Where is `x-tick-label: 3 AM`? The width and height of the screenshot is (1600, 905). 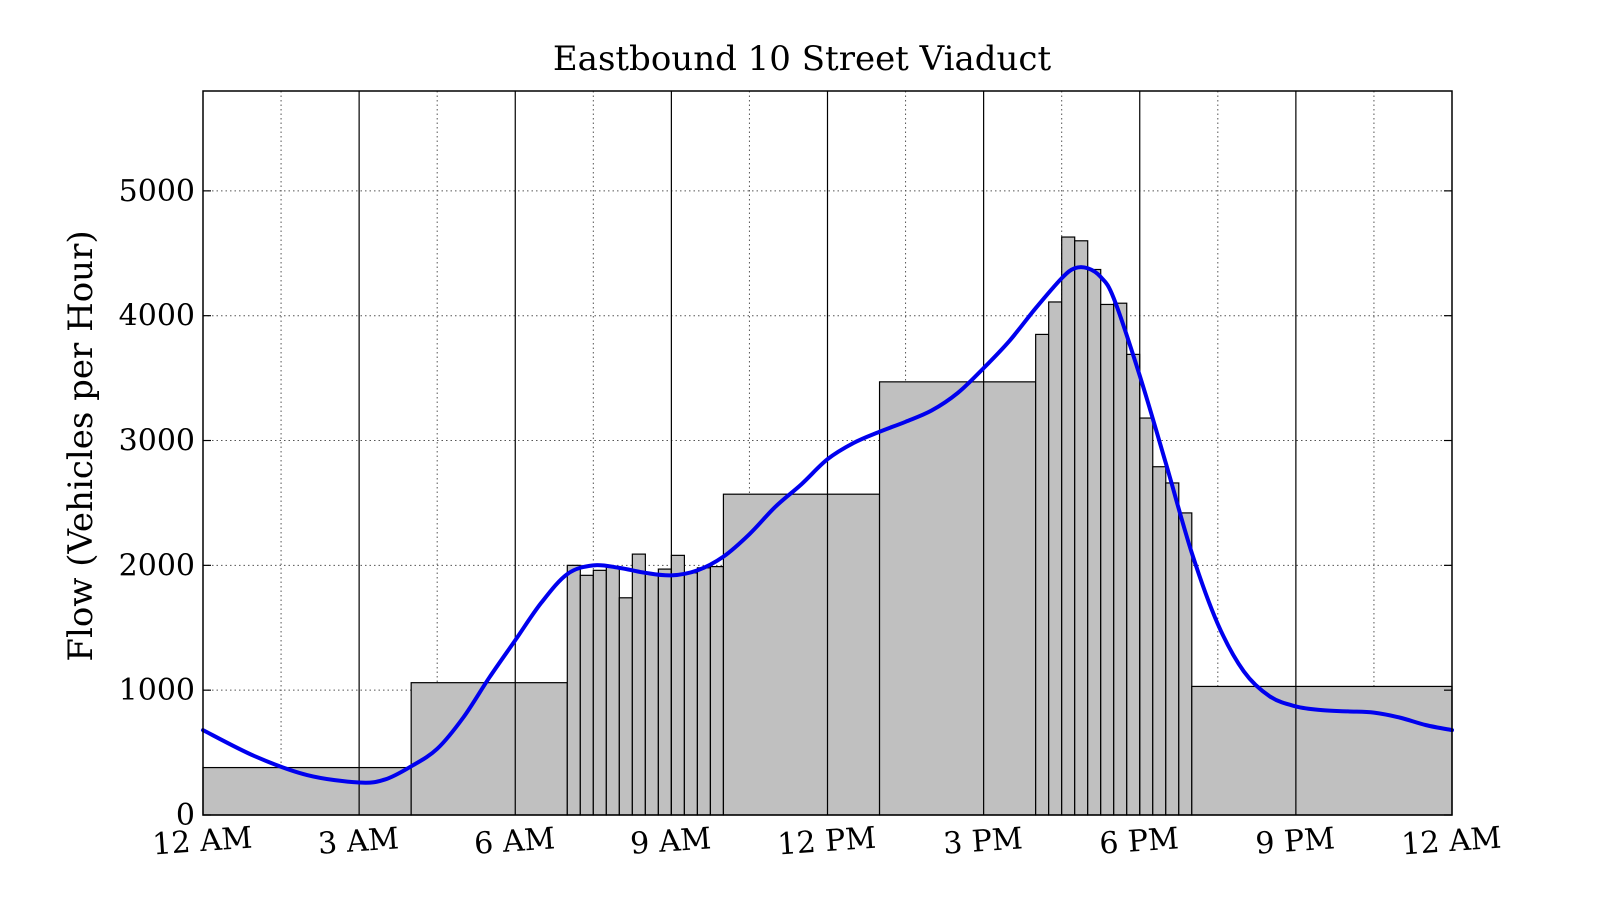 x-tick-label: 3 AM is located at coordinates (358, 841).